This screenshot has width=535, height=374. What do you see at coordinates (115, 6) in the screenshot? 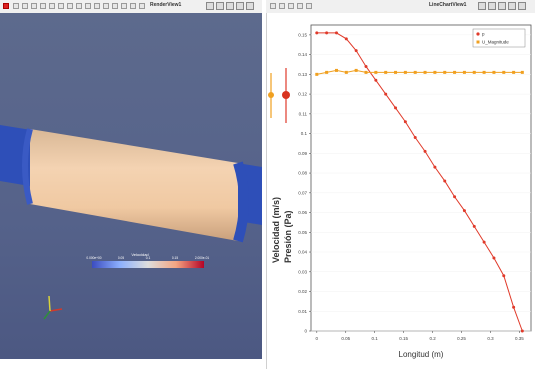
I see `shrink-selection-icon` at bounding box center [115, 6].